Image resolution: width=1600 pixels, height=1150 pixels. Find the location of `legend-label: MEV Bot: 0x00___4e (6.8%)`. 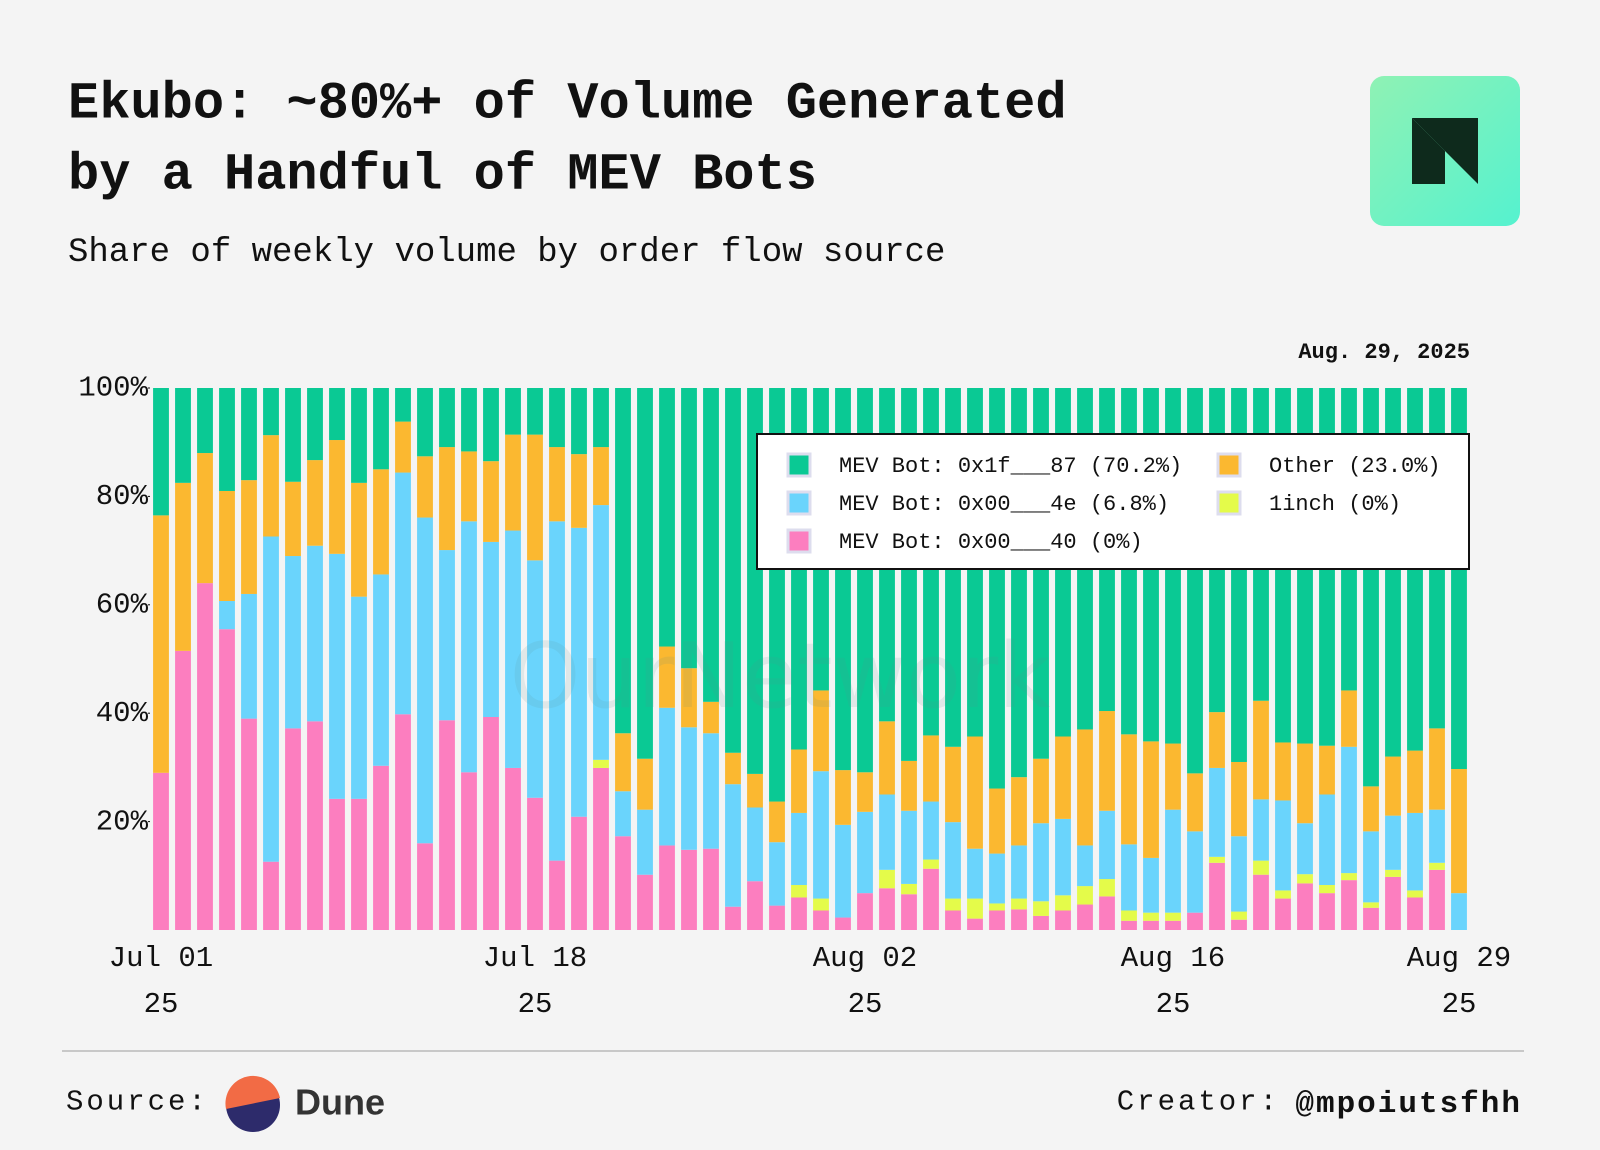

legend-label: MEV Bot: 0x00___4e (6.8%) is located at coordinates (1004, 504).